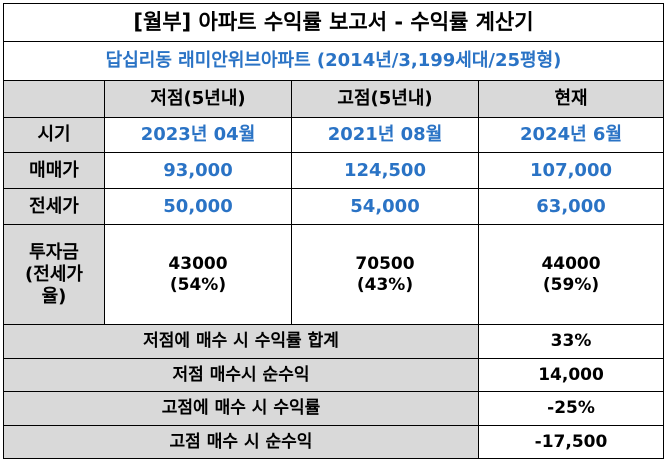  Describe the element at coordinates (571, 442) in the screenshot. I see `summary-value-high-profit: -17,500` at that location.